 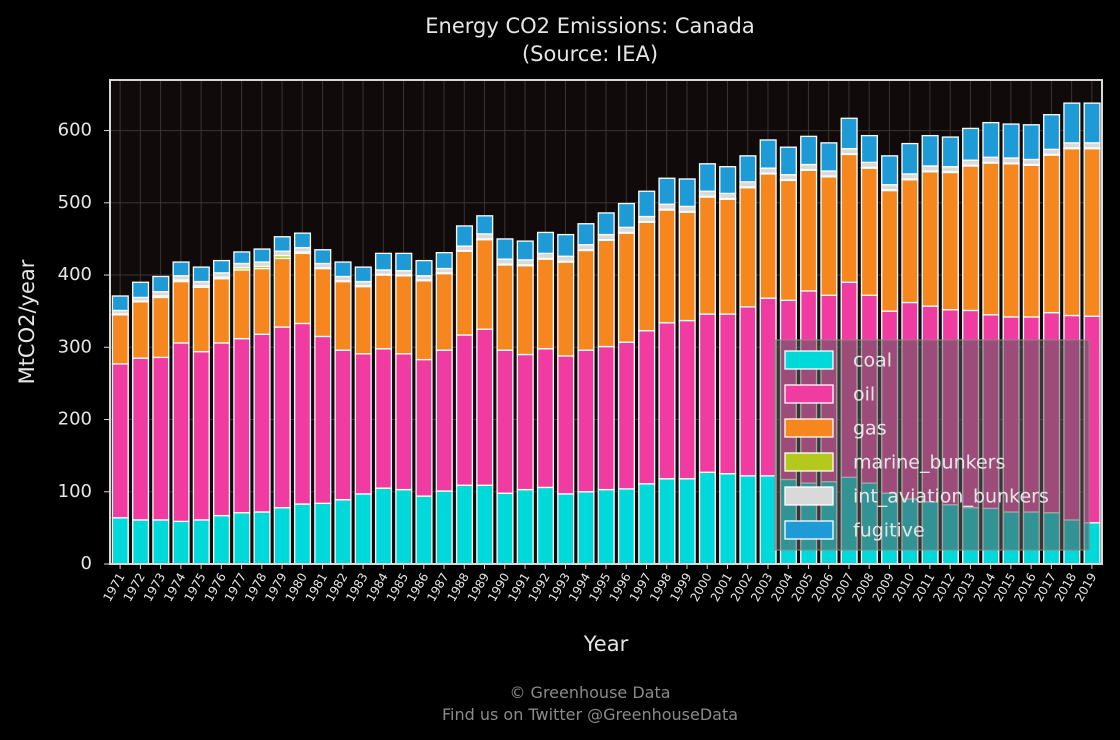 What do you see at coordinates (464, 410) in the screenshot?
I see `bar-oil-1988` at bounding box center [464, 410].